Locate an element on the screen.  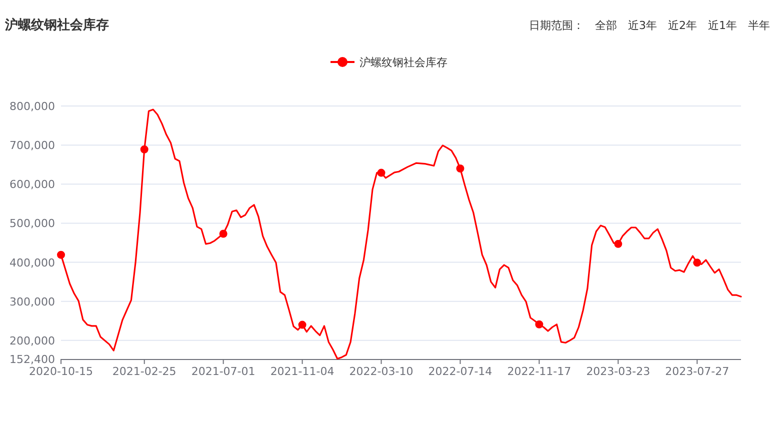
x-tick-label: 2022-07-14 is located at coordinates (460, 371).